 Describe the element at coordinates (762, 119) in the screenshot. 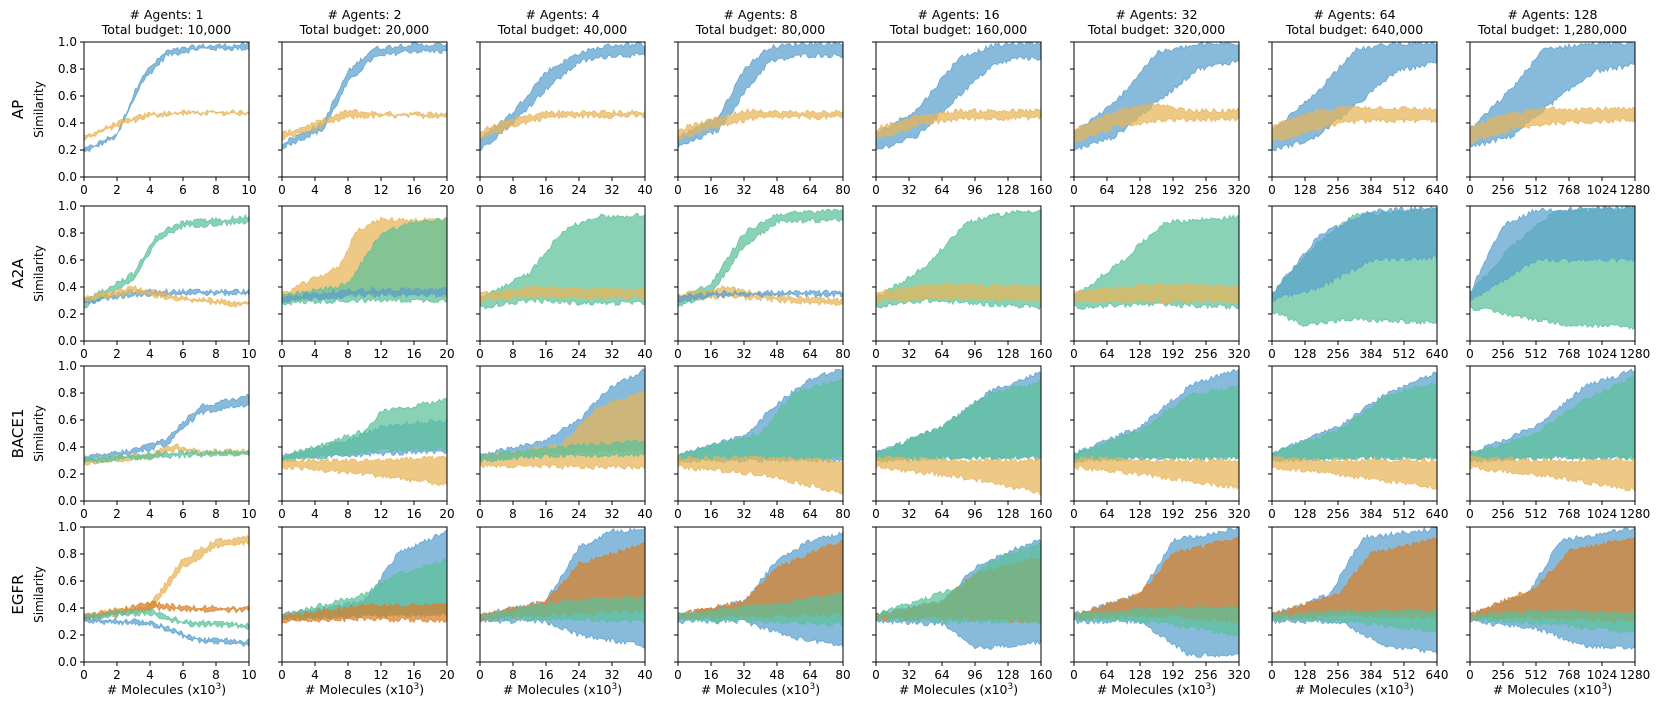

I see `panel-ap-4: 0 16 32 48 64 80` at that location.